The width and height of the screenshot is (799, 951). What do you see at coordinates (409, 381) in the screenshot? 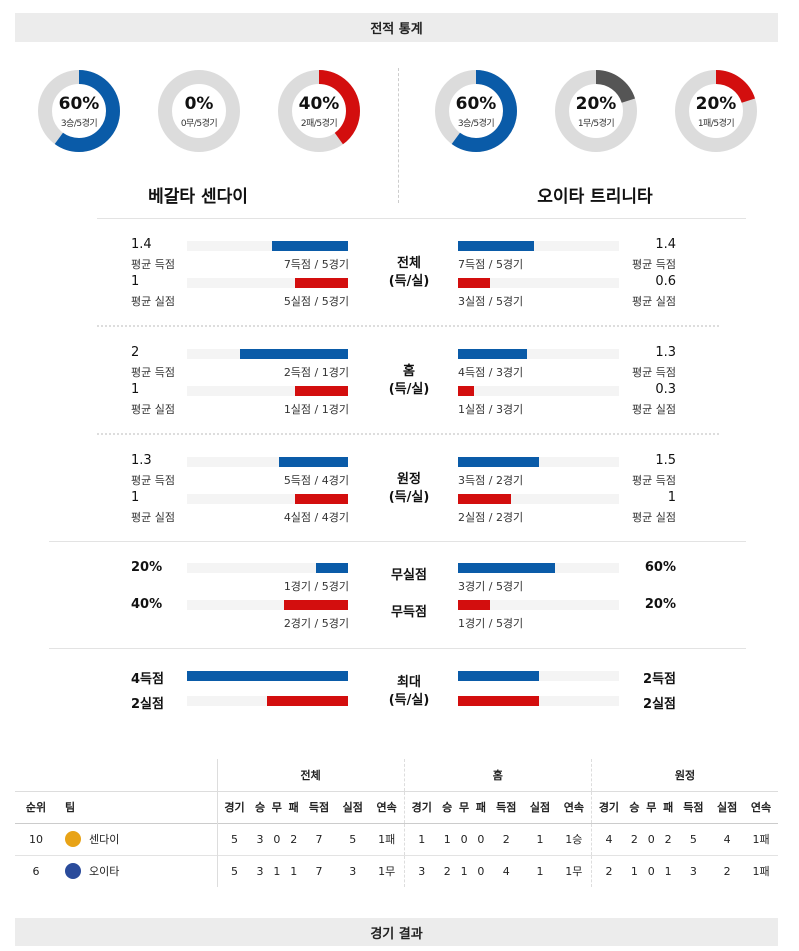
I see `stat-group-label: 홈 (득/실)` at bounding box center [409, 381].